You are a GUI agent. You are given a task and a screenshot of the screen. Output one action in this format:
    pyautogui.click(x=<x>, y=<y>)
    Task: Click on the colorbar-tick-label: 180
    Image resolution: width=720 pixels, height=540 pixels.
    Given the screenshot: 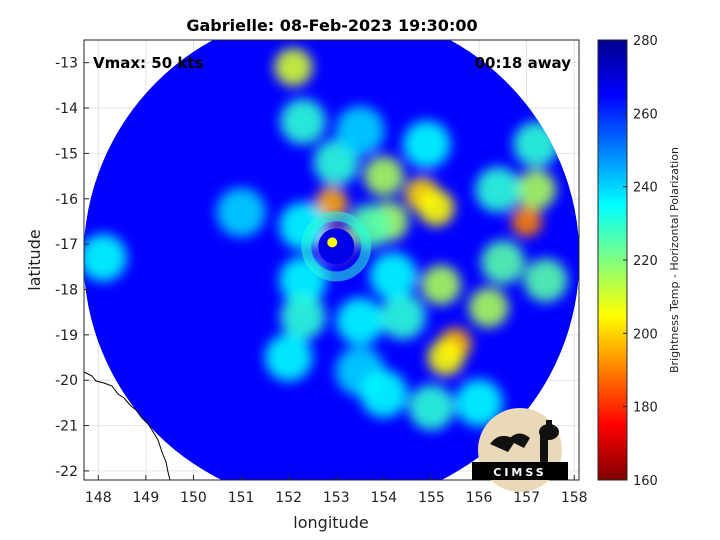 What is the action you would take?
    pyautogui.click(x=645, y=408)
    